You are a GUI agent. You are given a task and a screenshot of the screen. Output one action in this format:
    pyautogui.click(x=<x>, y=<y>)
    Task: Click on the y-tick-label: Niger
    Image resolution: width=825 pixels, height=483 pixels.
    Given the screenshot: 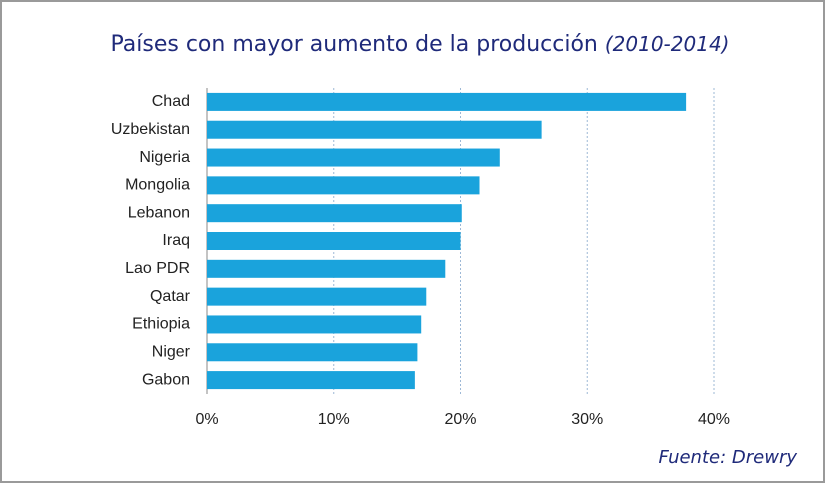 What is the action you would take?
    pyautogui.click(x=171, y=351)
    